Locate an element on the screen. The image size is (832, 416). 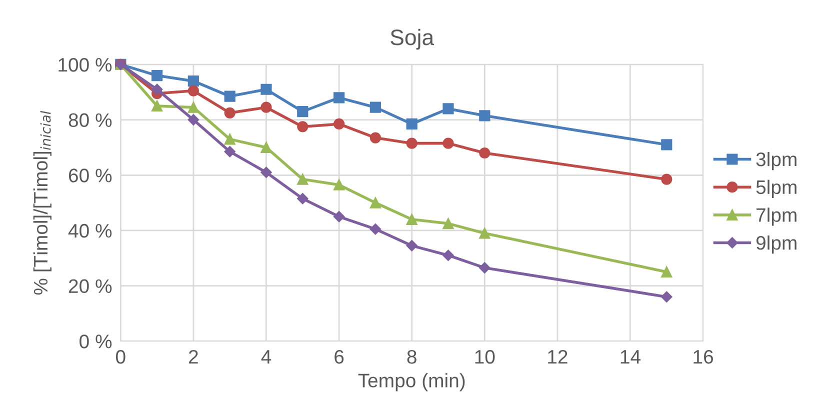
y-tick-label: 100 % is located at coordinates (85, 65).